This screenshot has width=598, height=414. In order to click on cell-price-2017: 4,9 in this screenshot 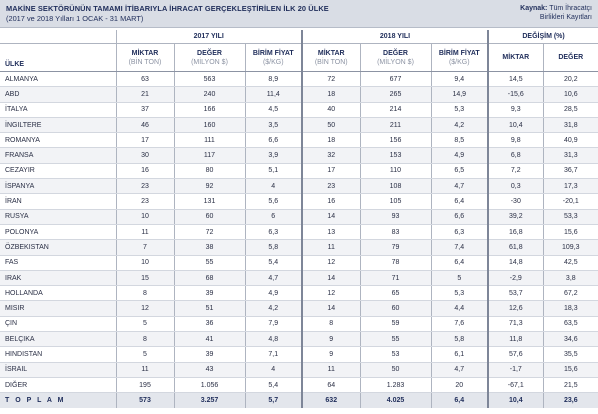, I will do `click(273, 293)`.